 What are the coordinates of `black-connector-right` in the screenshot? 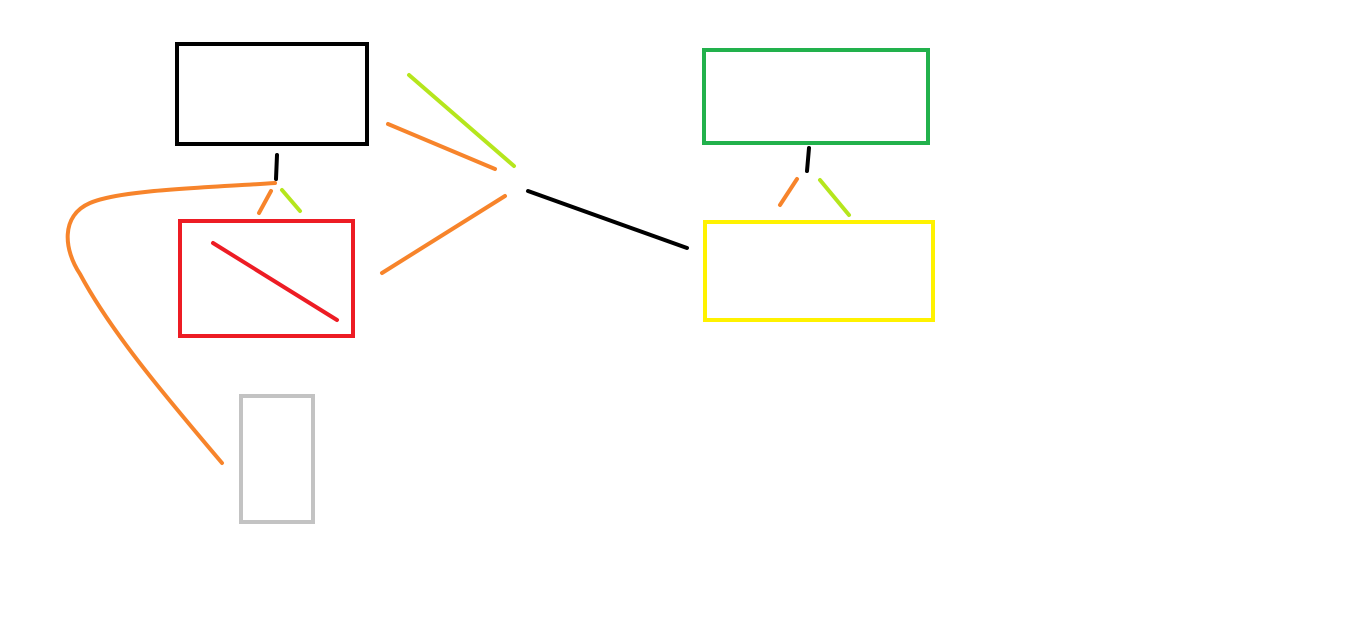 It's located at (808, 159).